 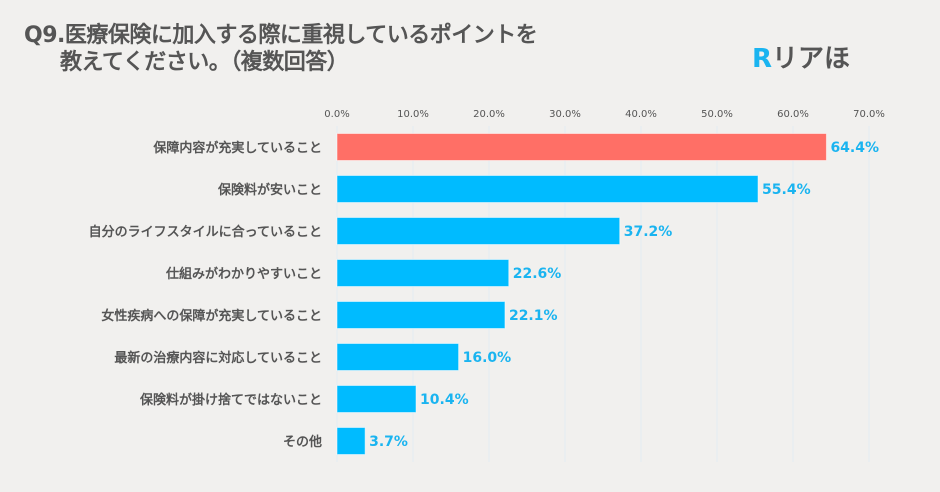 I want to click on logo-mark: R, so click(x=762, y=59).